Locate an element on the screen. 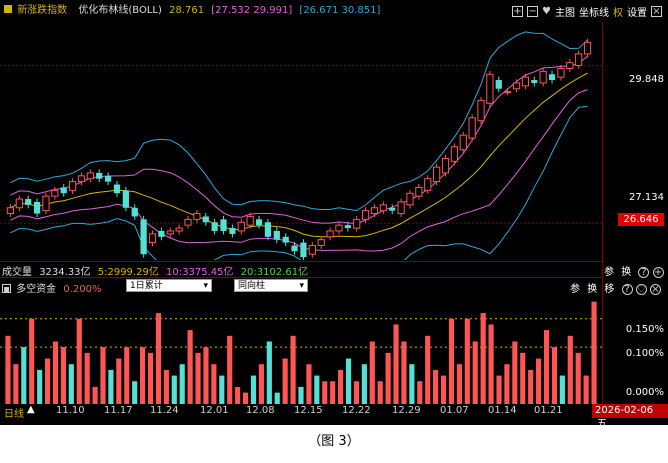  date-badge: 2026-02-06 五 is located at coordinates (630, 414).